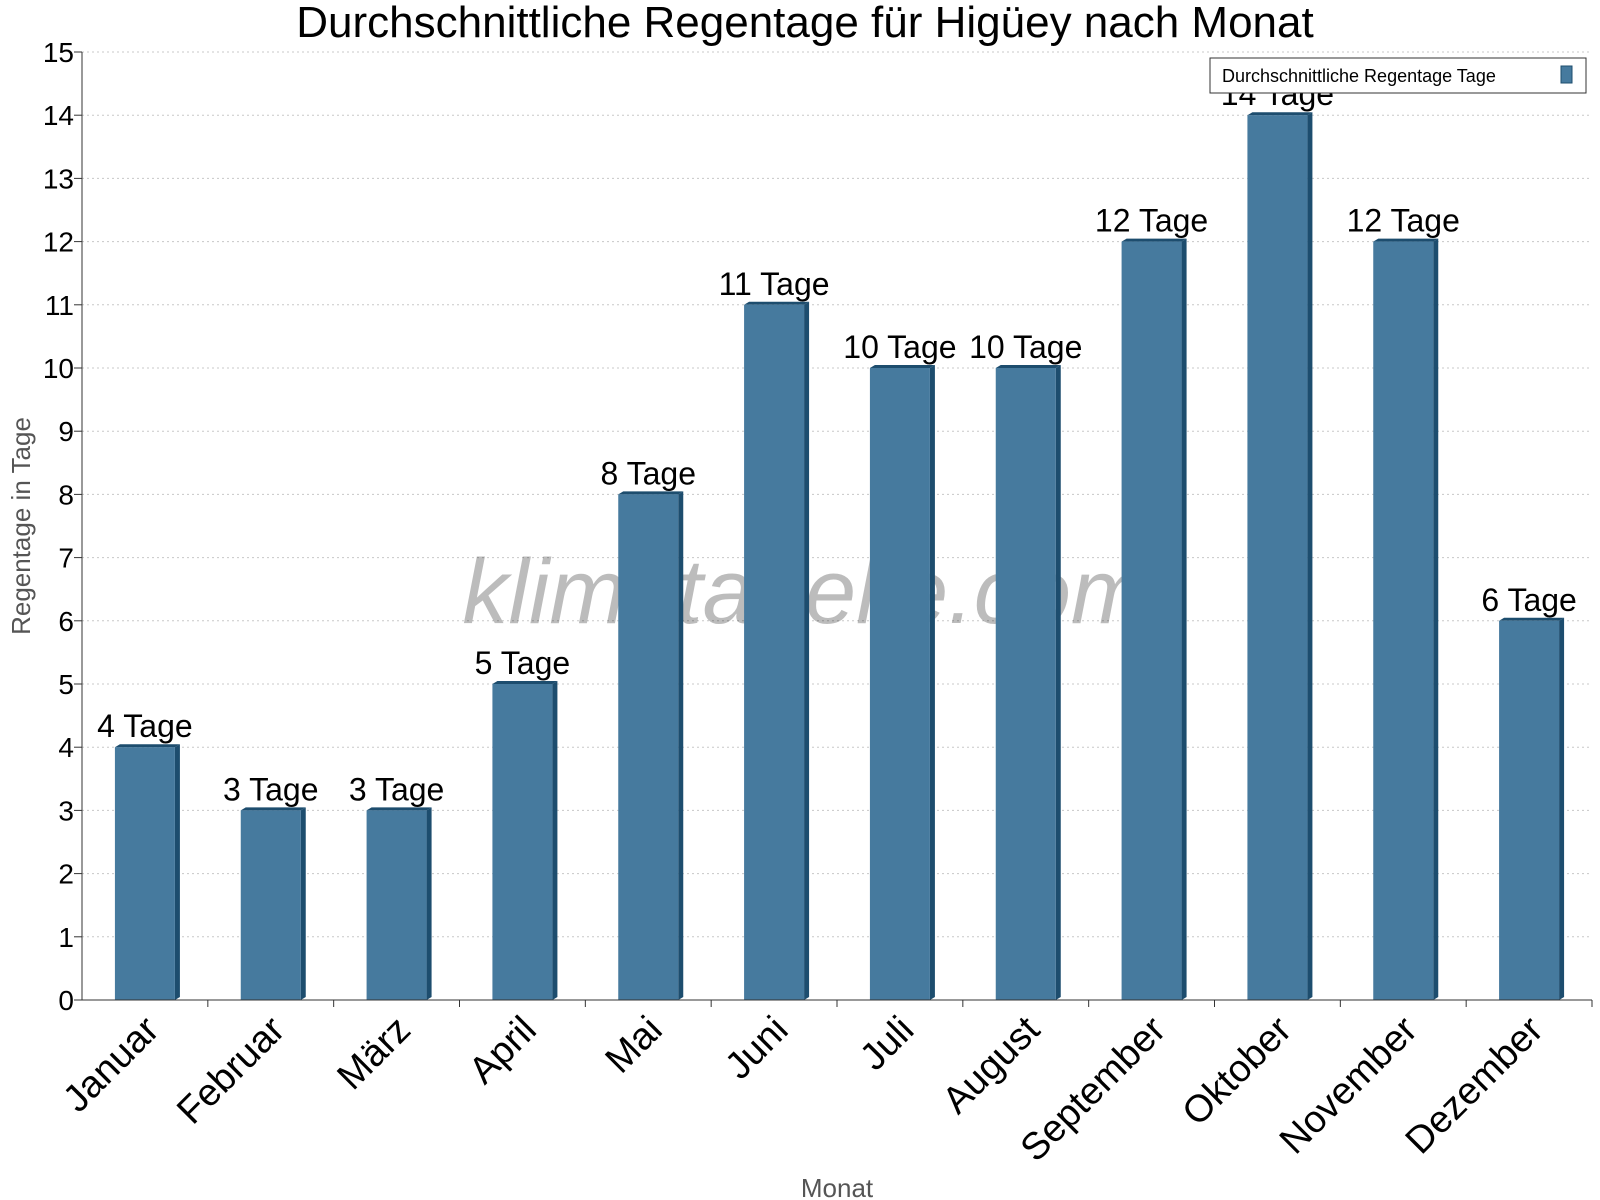  Describe the element at coordinates (145, 726) in the screenshot. I see `data-label: 4 Tage` at that location.